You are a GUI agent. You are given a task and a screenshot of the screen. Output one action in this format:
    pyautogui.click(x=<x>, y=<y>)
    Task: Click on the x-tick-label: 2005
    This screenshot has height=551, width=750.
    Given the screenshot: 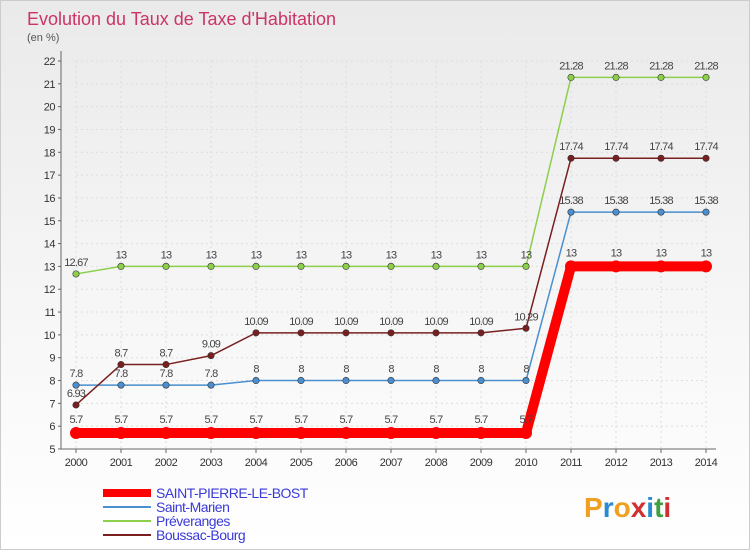 What is the action you would take?
    pyautogui.click(x=301, y=463)
    